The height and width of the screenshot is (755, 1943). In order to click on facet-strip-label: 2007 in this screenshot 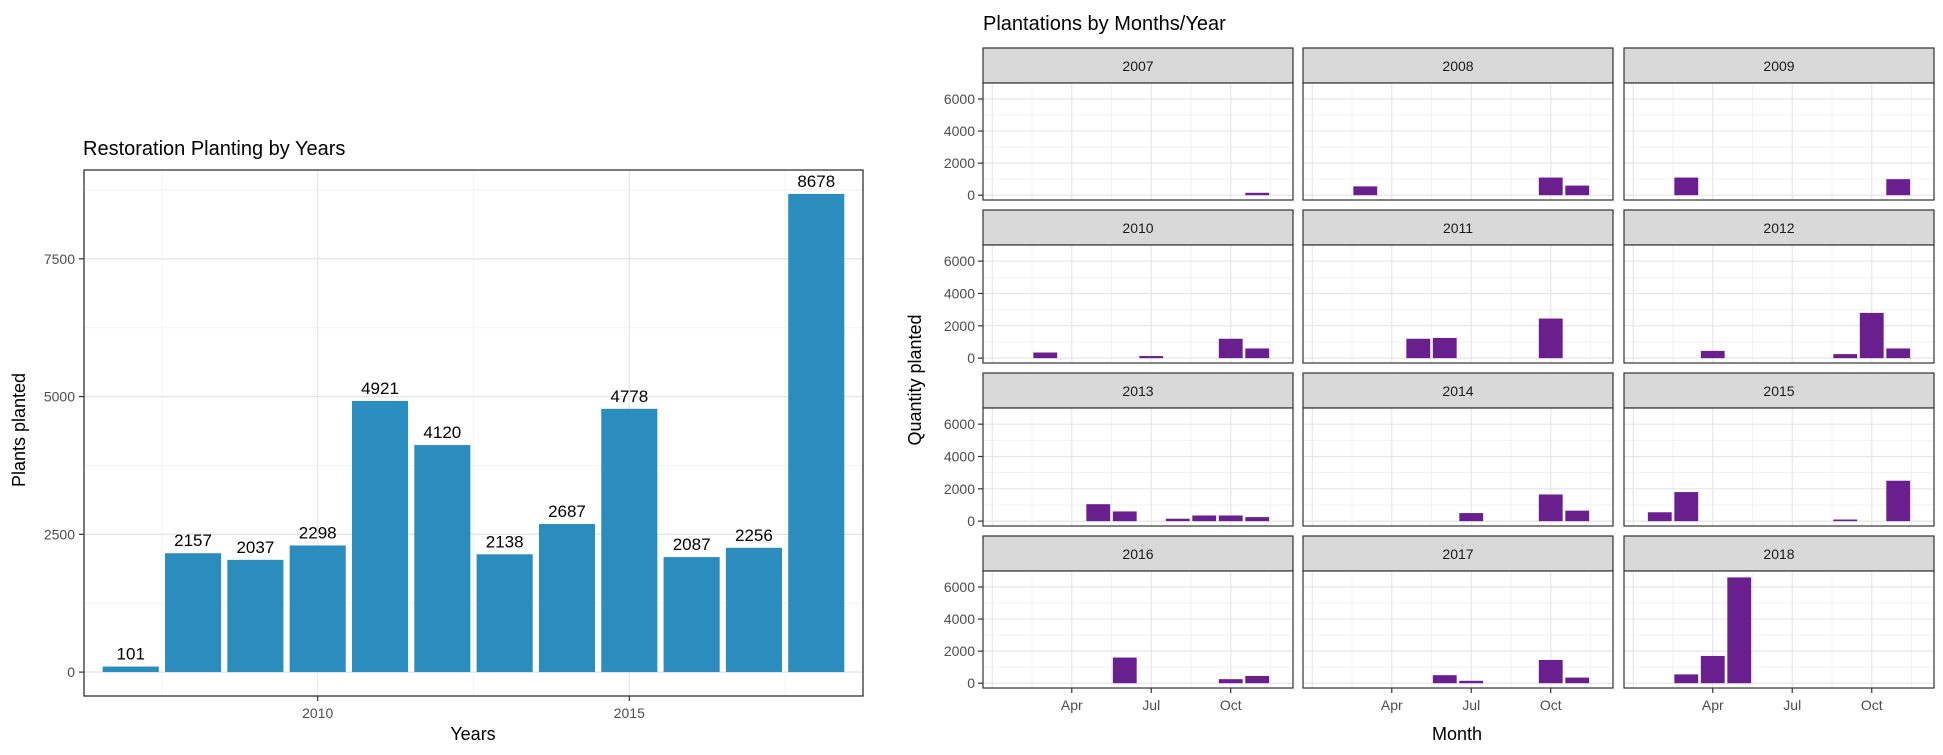, I will do `click(1137, 66)`.